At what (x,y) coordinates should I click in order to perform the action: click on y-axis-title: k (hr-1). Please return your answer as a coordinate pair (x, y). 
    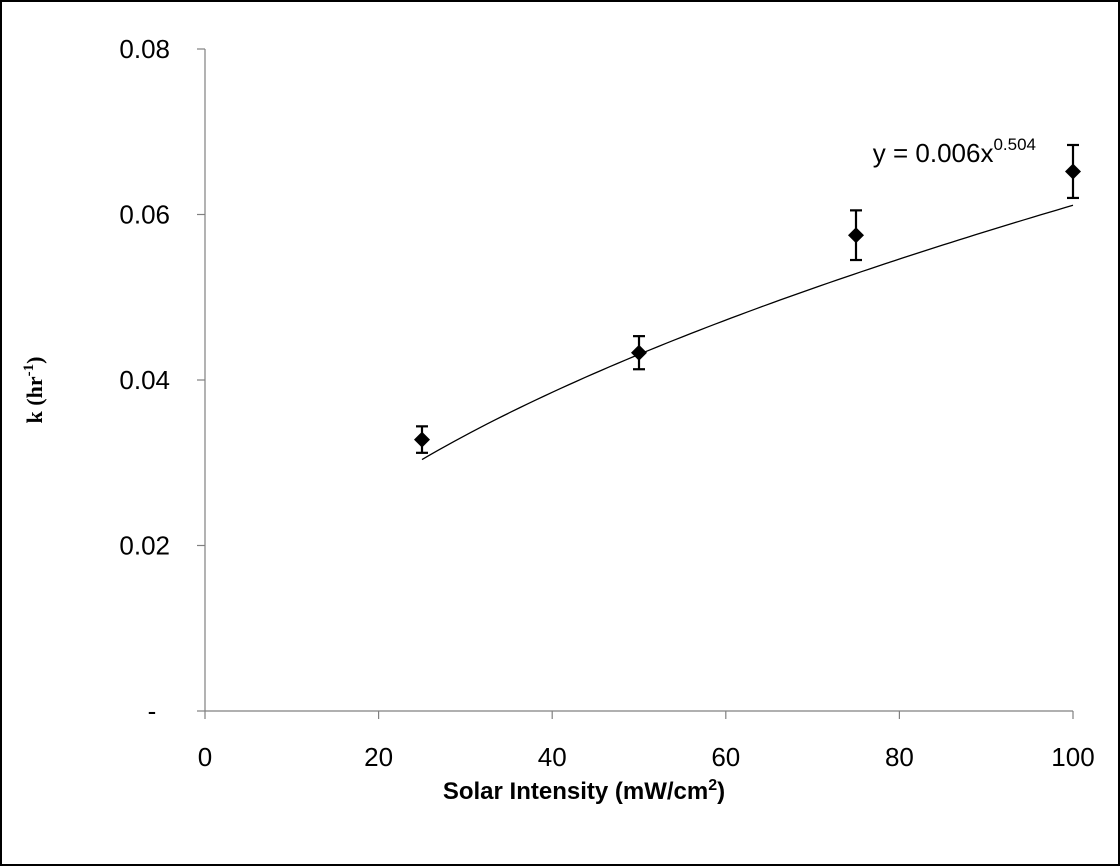
    Looking at the image, I should click on (34, 390).